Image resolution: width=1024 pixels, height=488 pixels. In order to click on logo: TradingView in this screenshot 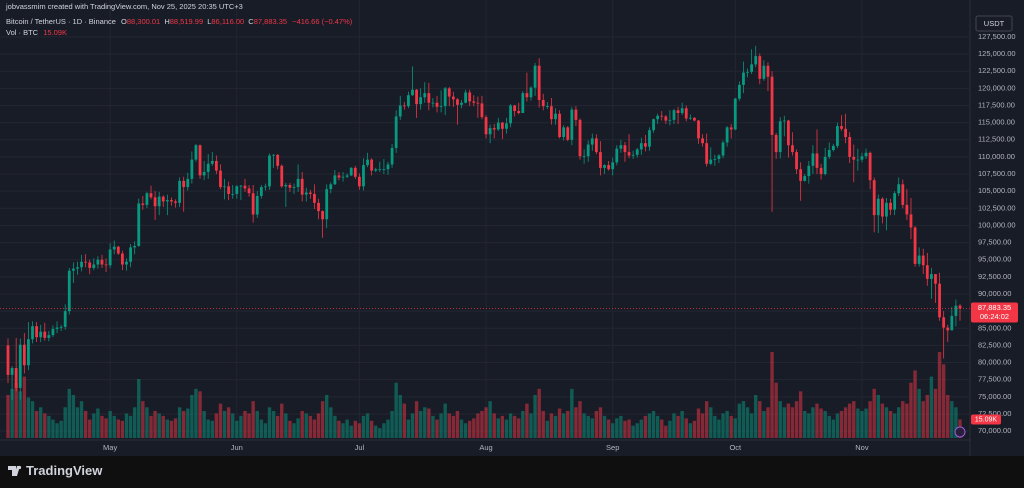, I will do `click(55, 470)`.